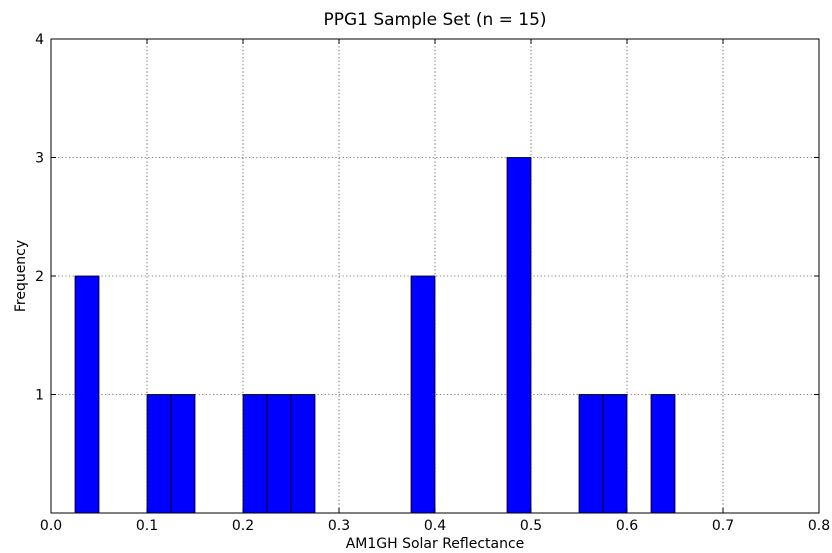  What do you see at coordinates (434, 20) in the screenshot?
I see `chart-title: PPG1 Sample Set (n = 15)` at bounding box center [434, 20].